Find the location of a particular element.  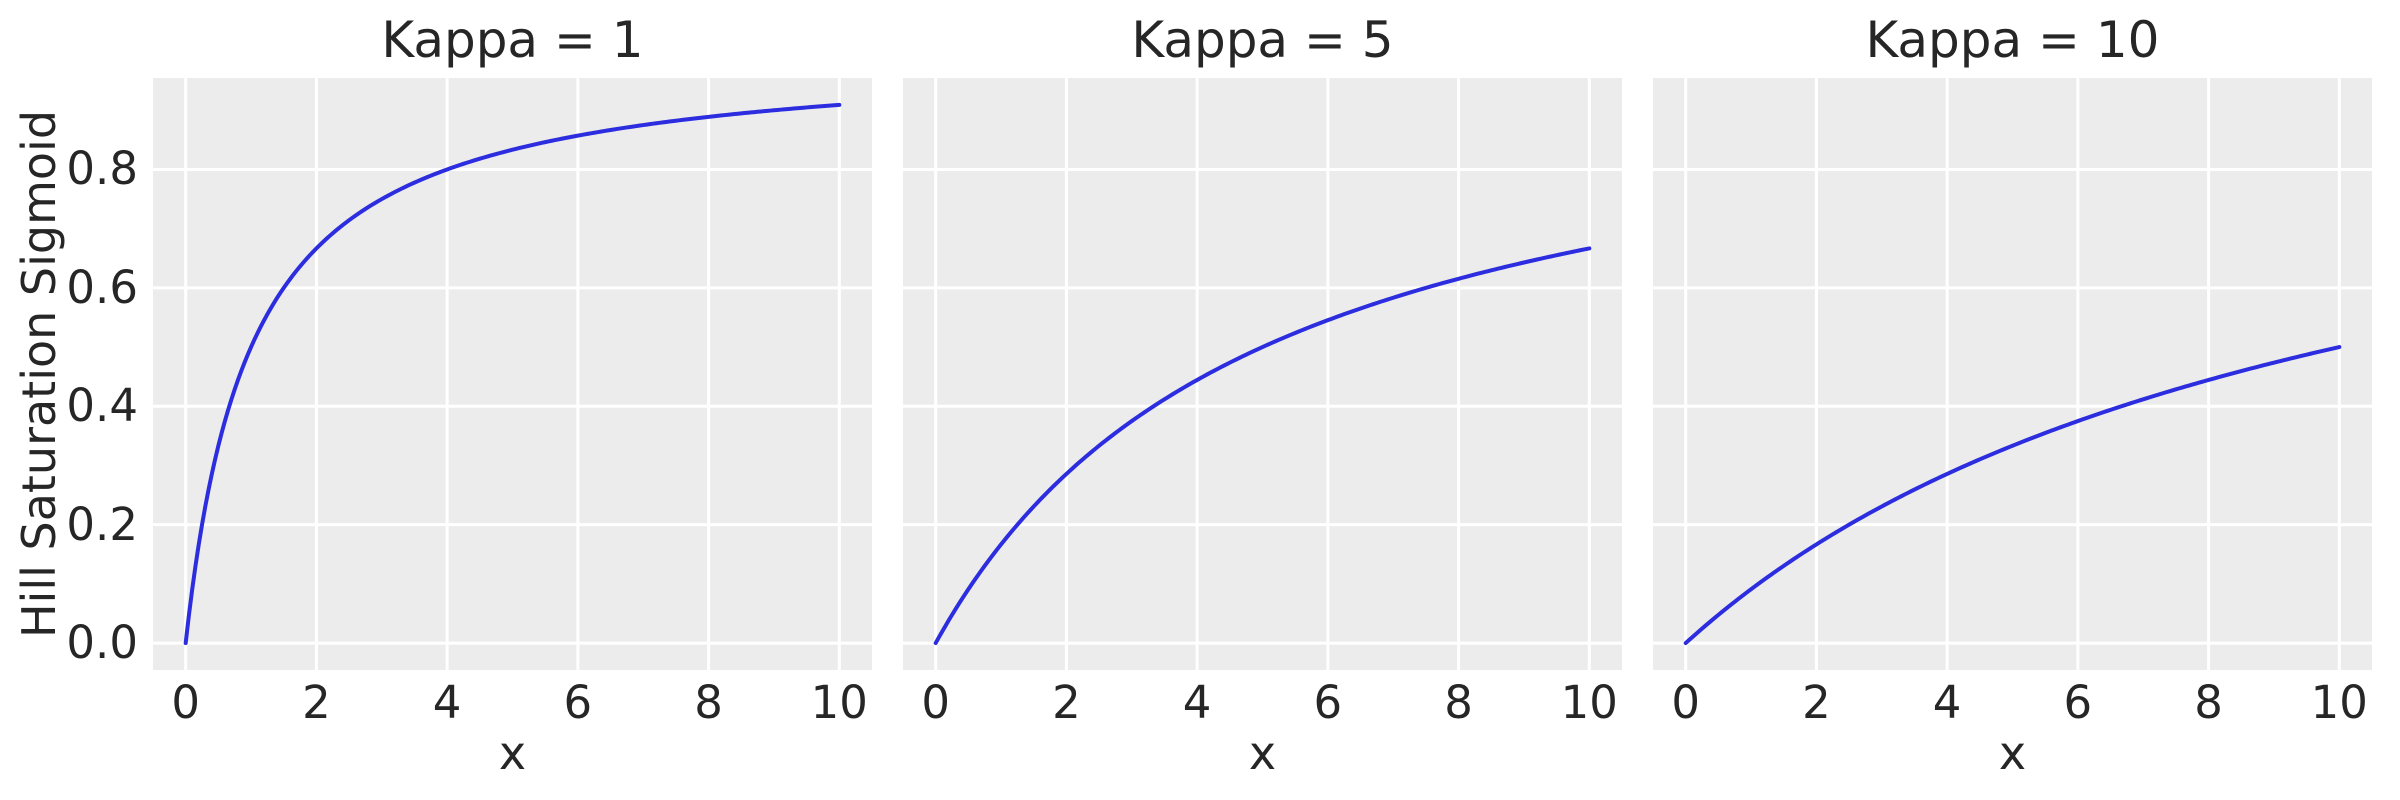

subplot-title-kappa-10: Kappa = 10 is located at coordinates (2012, 40).